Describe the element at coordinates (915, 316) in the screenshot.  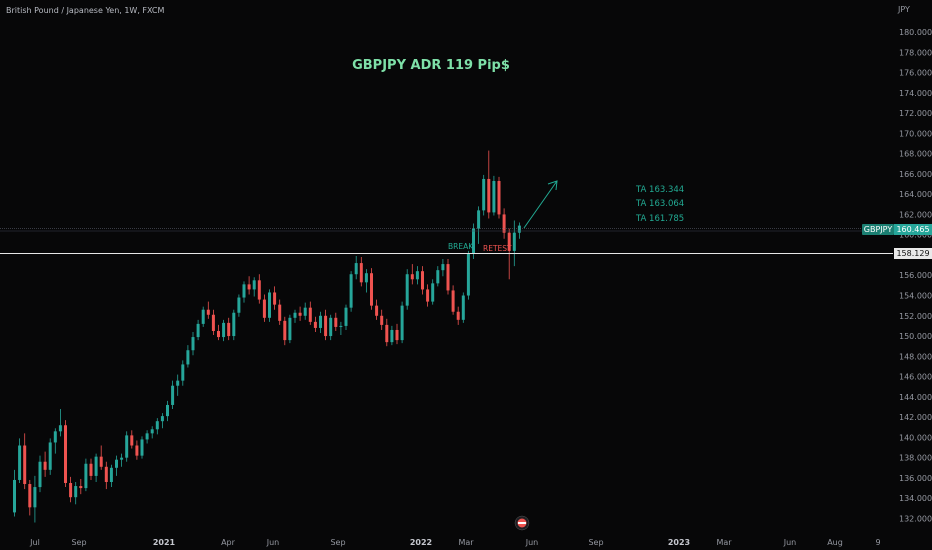
I see `price-tick-label: 152.000` at that location.